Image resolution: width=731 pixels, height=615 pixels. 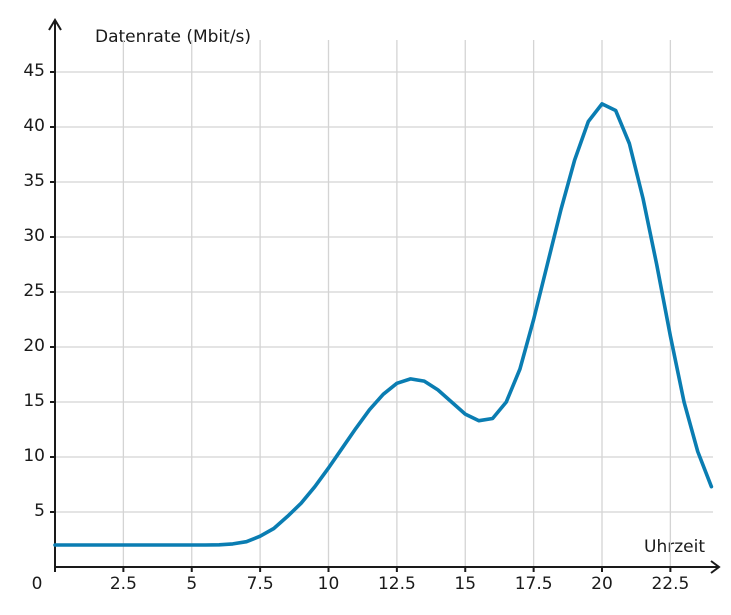 I want to click on y-axis, so click(x=55, y=292).